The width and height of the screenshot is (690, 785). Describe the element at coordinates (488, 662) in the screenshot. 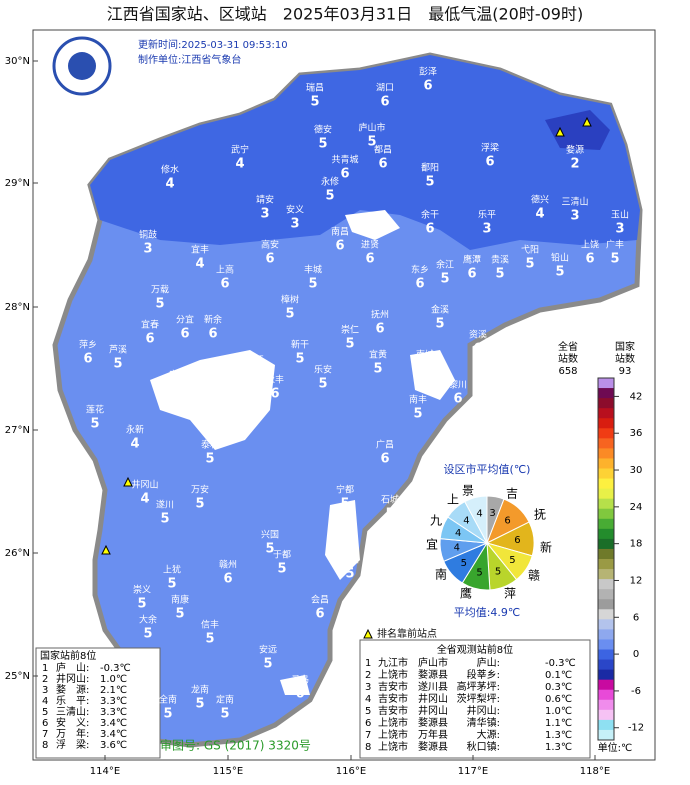

I see `all-cell: 庐山:` at that location.